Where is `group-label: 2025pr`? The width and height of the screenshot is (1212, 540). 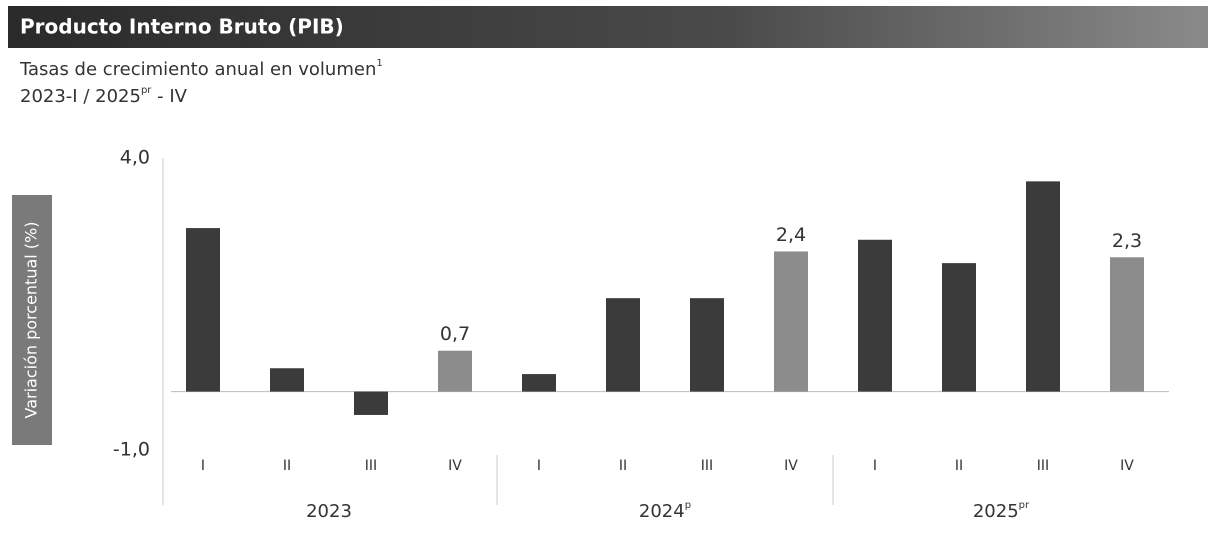 group-label: 2025pr is located at coordinates (1001, 511).